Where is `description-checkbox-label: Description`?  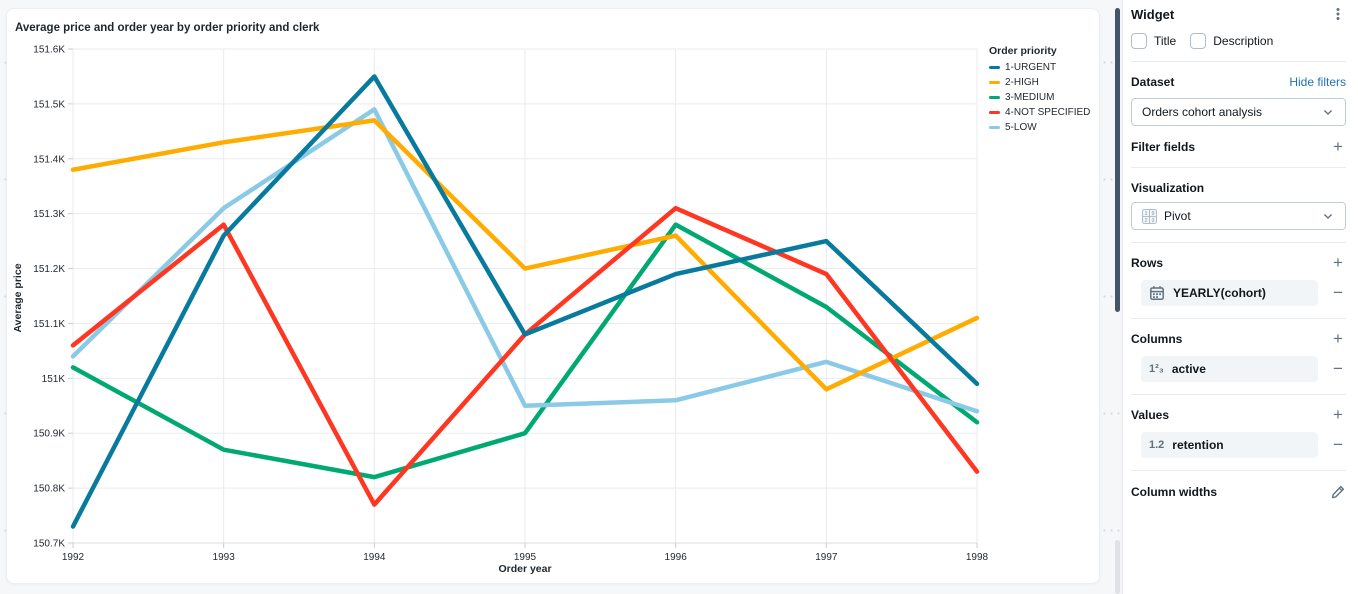
description-checkbox-label: Description is located at coordinates (1243, 40).